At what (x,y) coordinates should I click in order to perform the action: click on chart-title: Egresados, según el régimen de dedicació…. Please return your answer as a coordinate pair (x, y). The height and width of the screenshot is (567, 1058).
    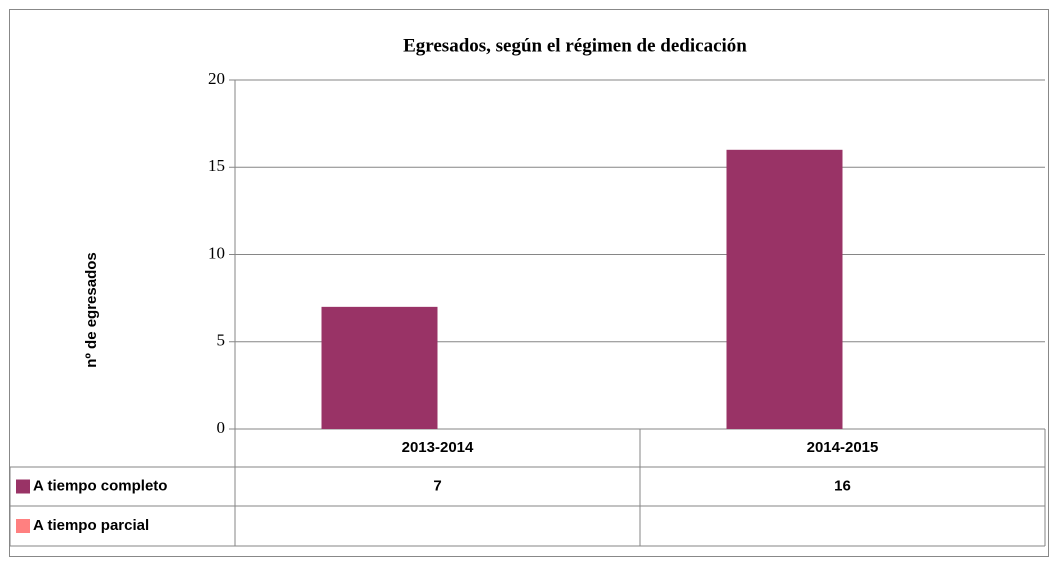
    Looking at the image, I should click on (575, 45).